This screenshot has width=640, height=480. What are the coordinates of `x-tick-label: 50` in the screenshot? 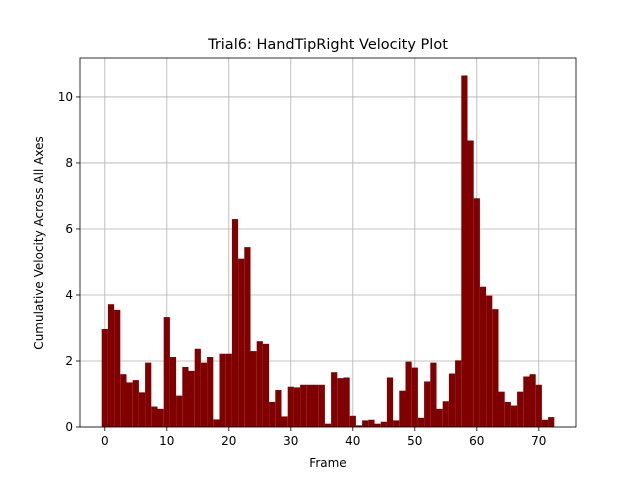 It's located at (414, 441).